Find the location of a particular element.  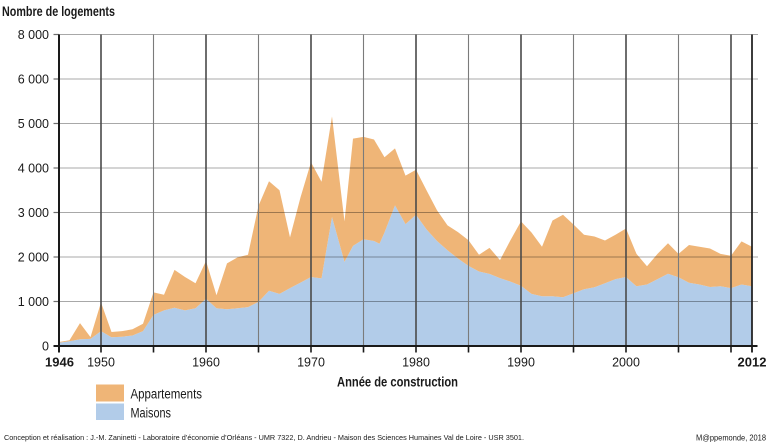

svg-text: 3 000 is located at coordinates (33, 213).